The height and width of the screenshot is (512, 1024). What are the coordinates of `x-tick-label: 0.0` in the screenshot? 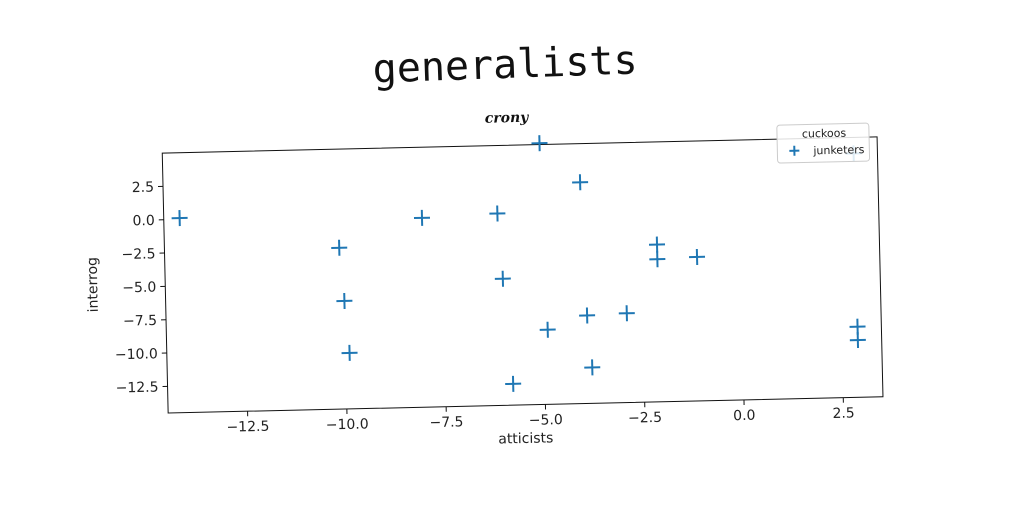 It's located at (744, 416).